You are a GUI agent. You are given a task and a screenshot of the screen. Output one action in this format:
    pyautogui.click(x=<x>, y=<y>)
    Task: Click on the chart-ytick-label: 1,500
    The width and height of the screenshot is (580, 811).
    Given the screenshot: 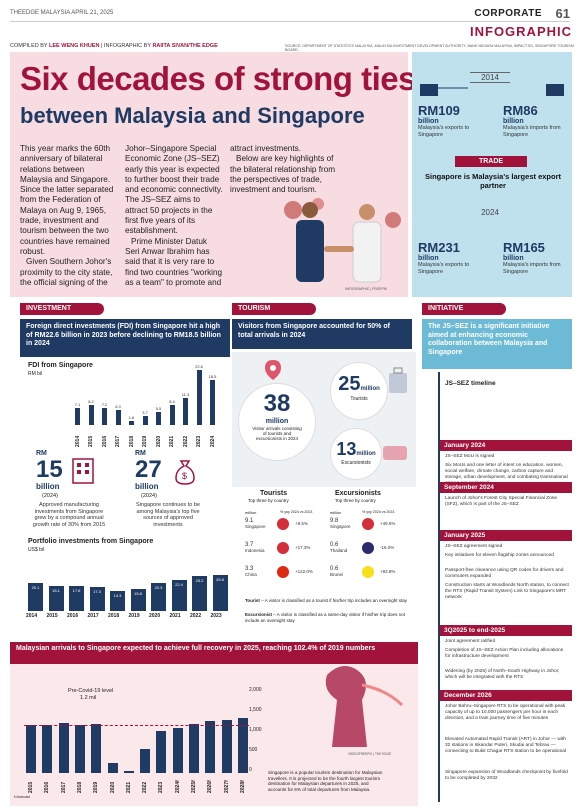 What is the action you would take?
    pyautogui.click(x=255, y=710)
    